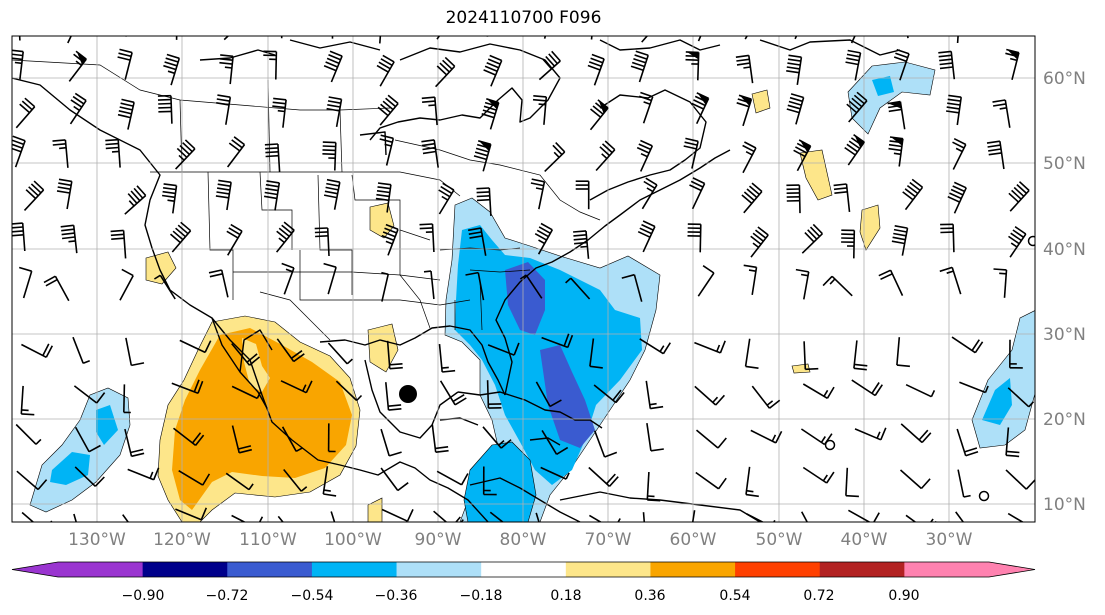 This screenshot has height=615, width=1105. I want to click on colorbar-label: 0.36, so click(649, 596).